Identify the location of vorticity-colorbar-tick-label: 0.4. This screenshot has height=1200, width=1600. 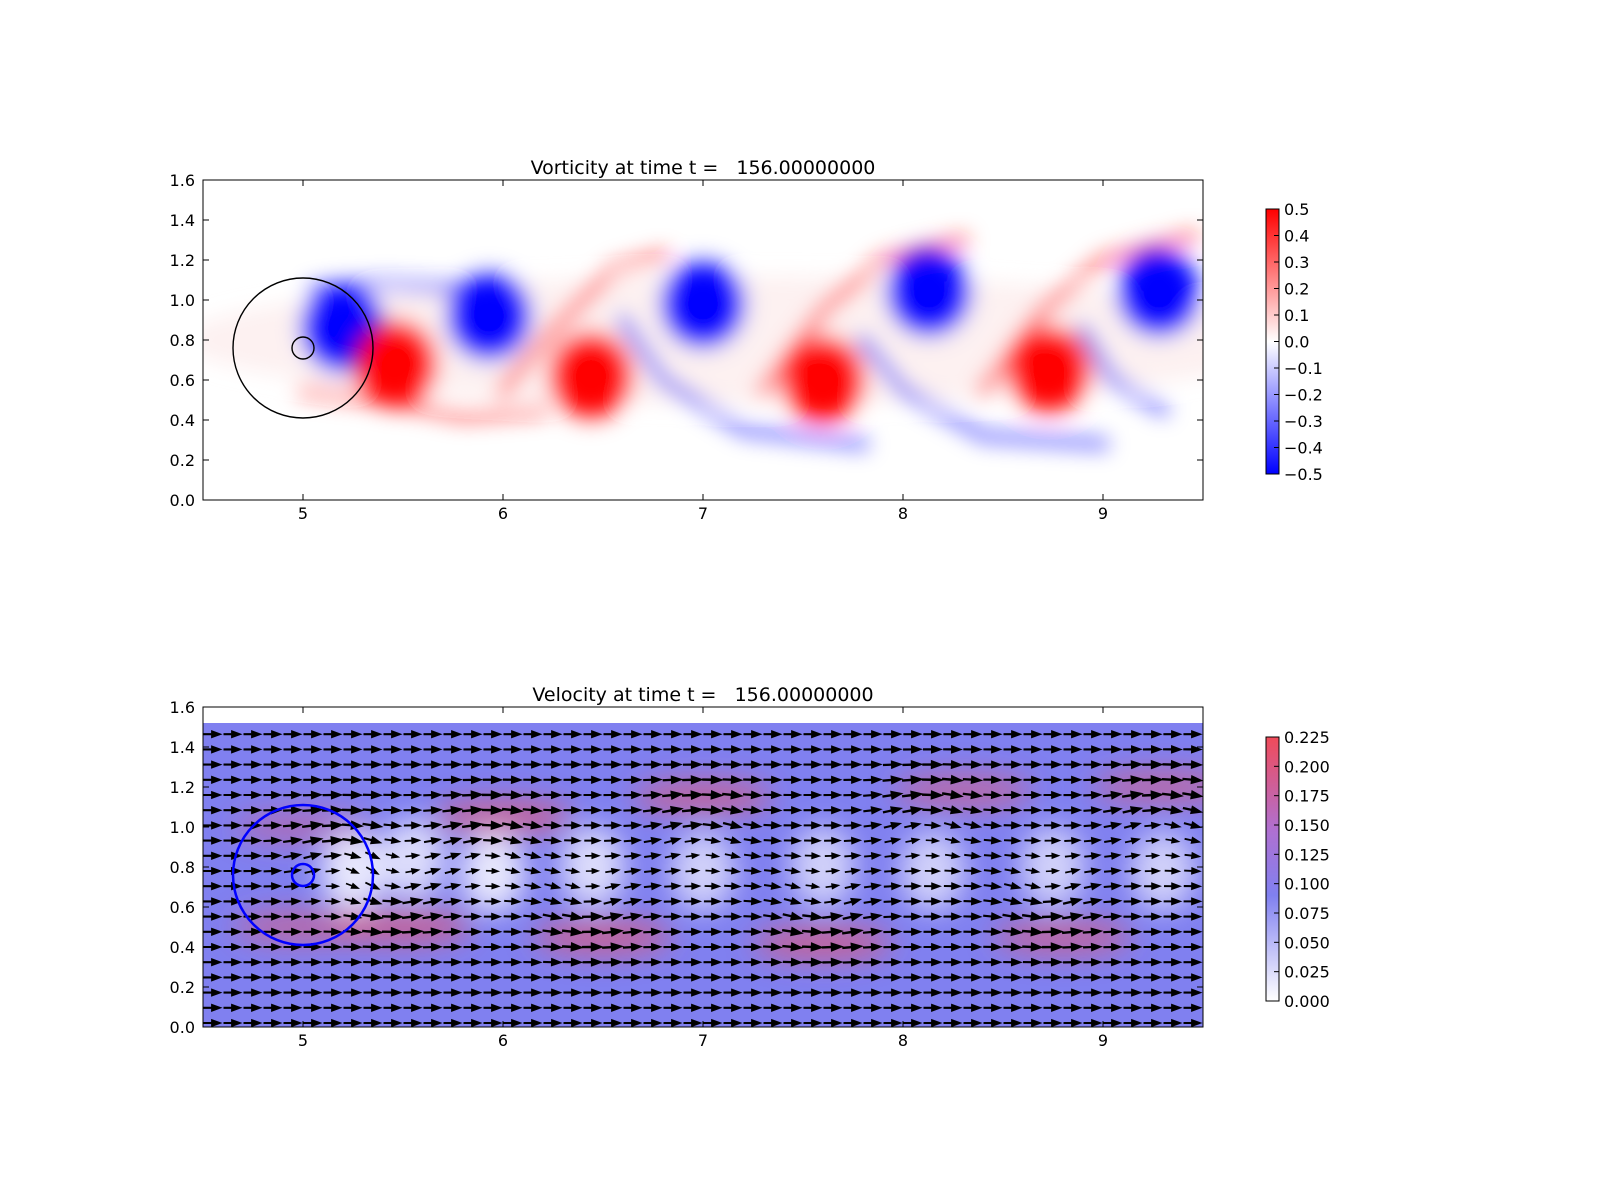
(1296, 236).